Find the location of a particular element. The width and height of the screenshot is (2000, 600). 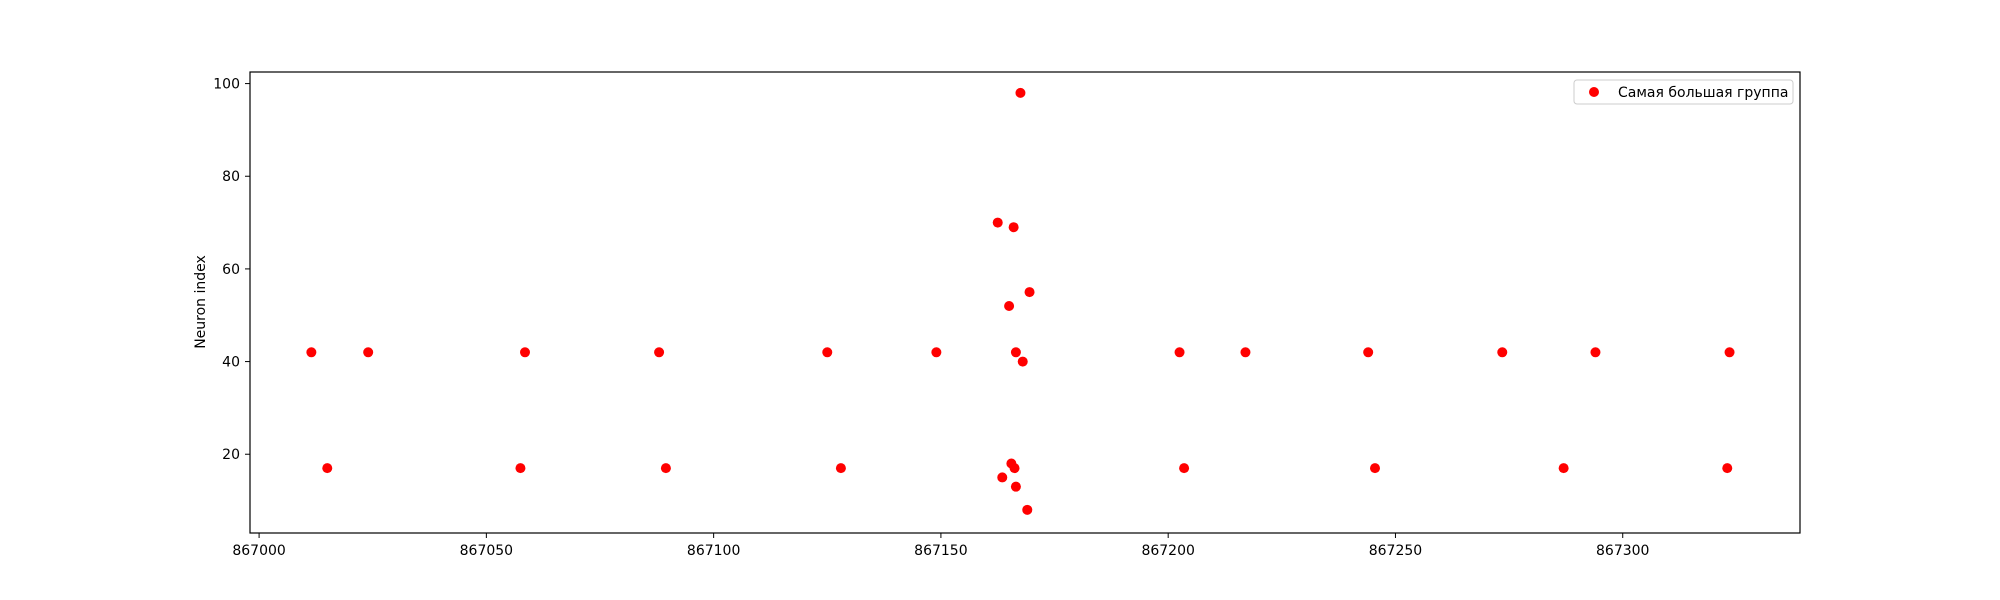

x-tick-label: 867100 is located at coordinates (713, 551).